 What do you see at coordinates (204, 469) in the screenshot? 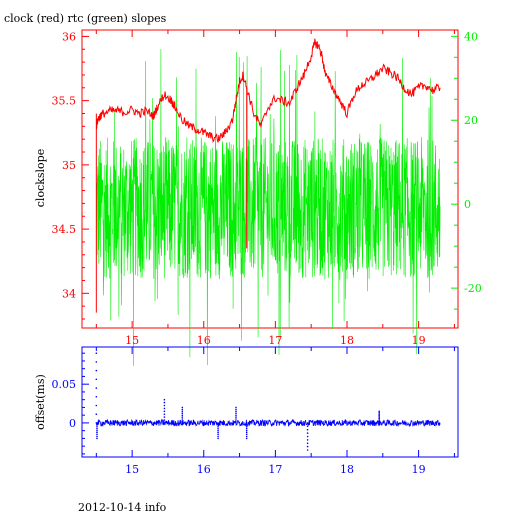
I see `bottom-x-tick-label: 16` at bounding box center [204, 469].